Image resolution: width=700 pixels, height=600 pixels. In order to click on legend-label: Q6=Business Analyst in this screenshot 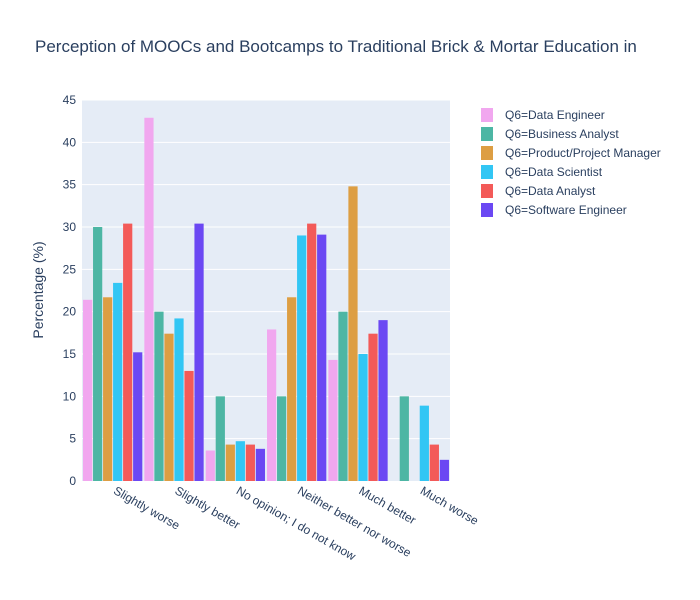, I will do `click(562, 134)`.